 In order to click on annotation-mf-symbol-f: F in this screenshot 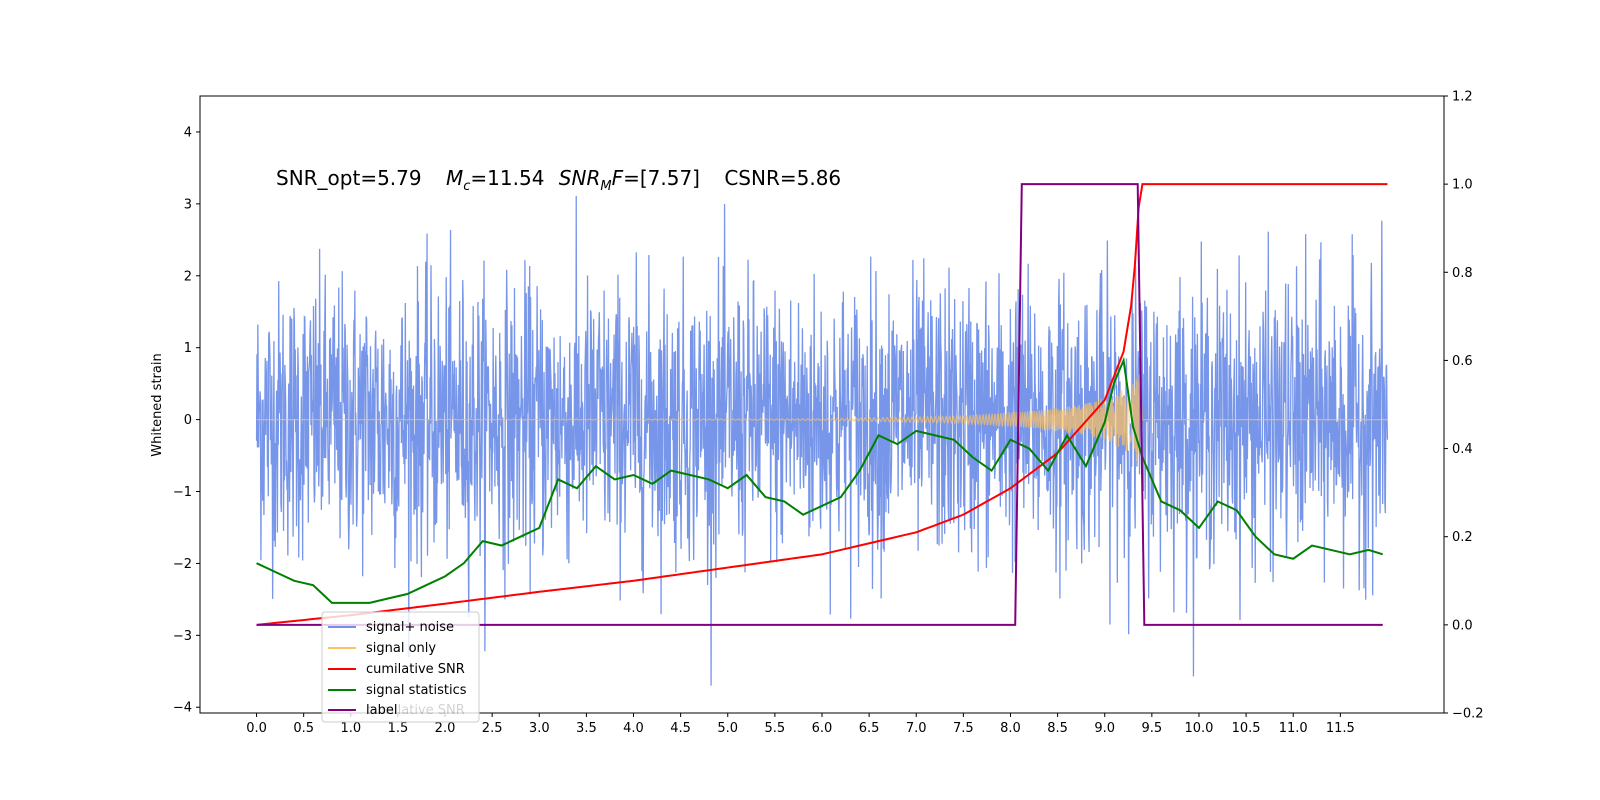, I will do `click(618, 178)`.